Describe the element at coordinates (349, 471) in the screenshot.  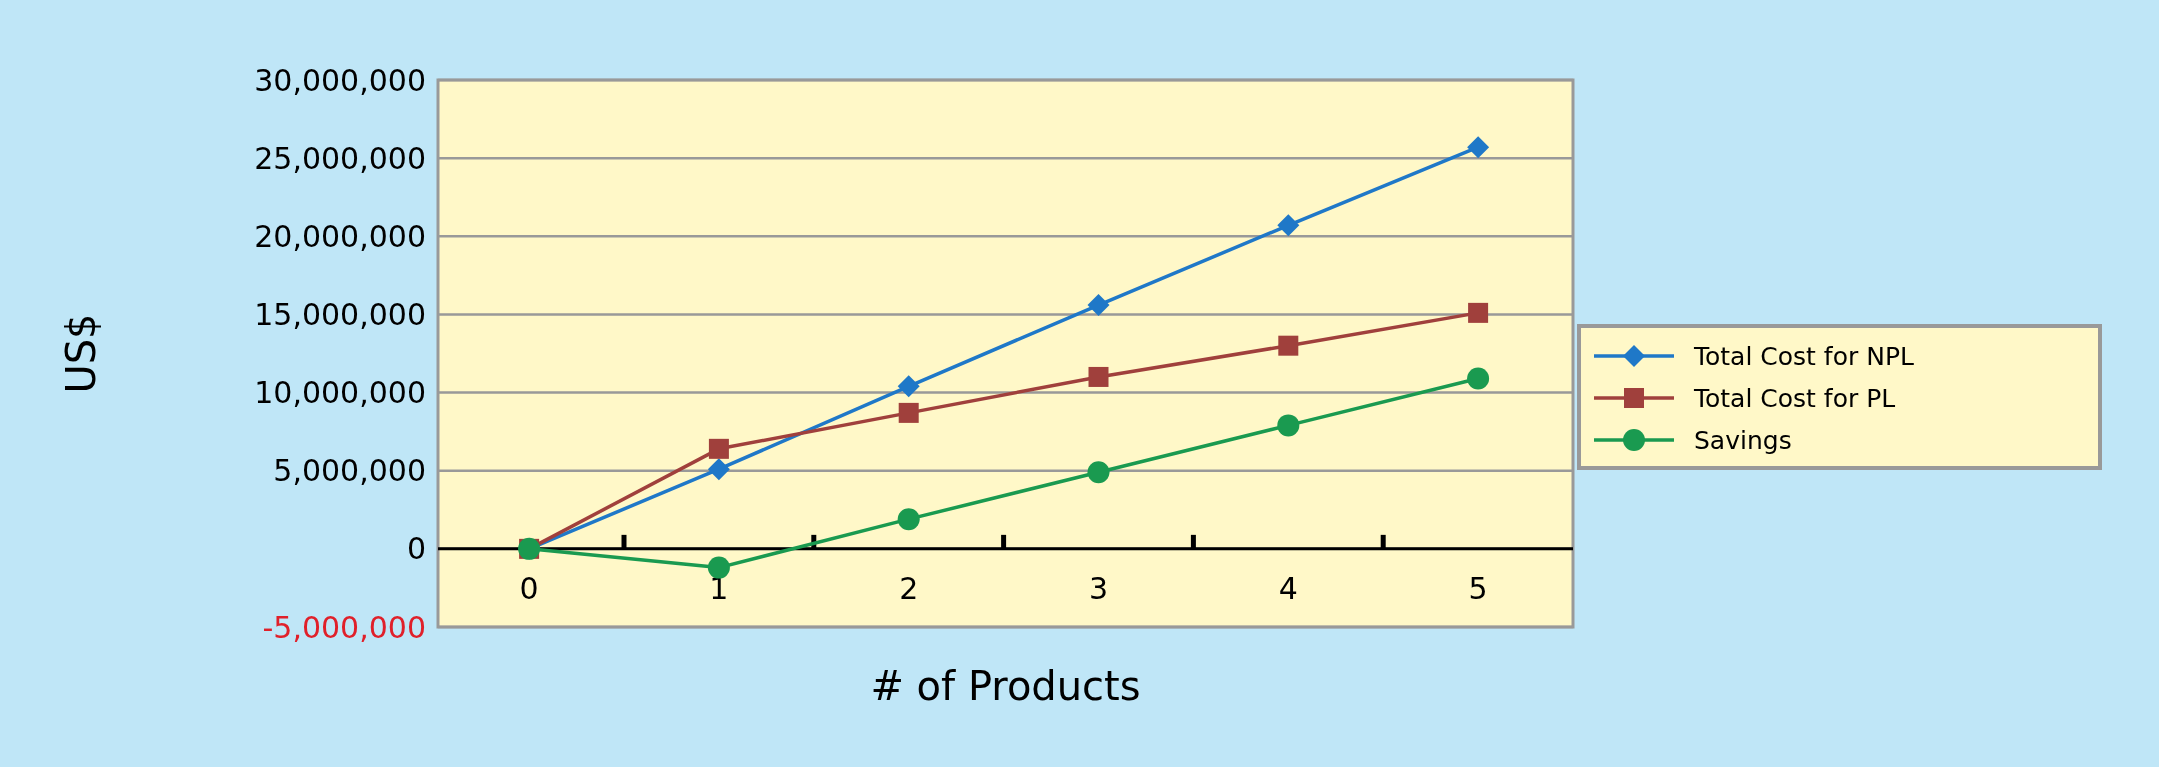
I see `y-tick-label: 5,000,000` at that location.